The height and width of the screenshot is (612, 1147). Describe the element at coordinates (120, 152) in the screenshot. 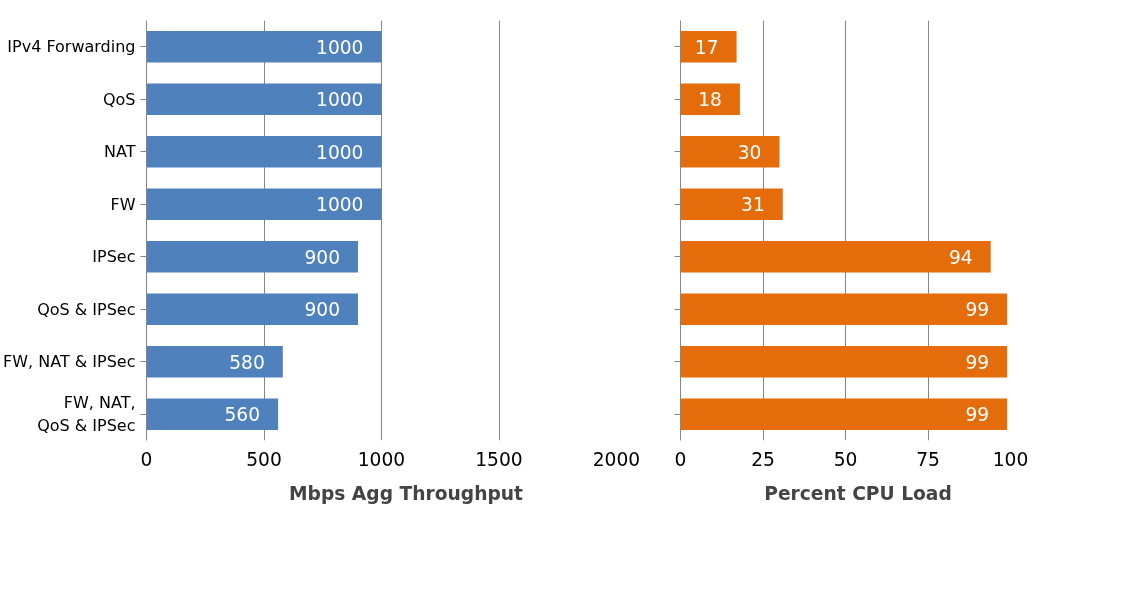

I see `y-tick-label: NAT` at that location.